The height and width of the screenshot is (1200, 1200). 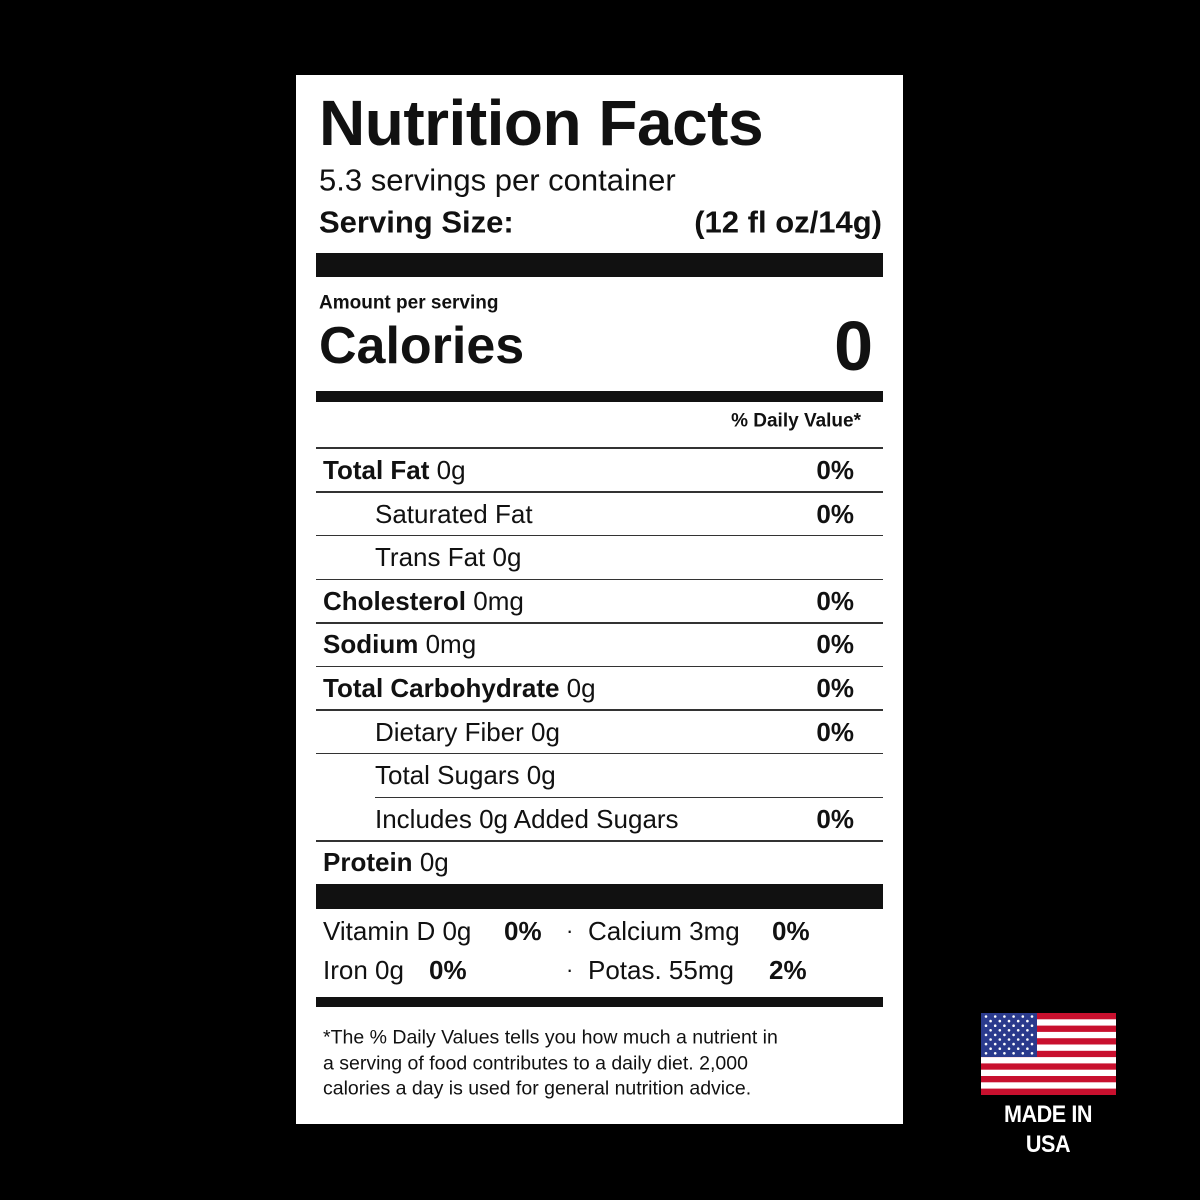 What do you see at coordinates (397, 931) in the screenshot?
I see `vitamin: Vitamin D 0g` at bounding box center [397, 931].